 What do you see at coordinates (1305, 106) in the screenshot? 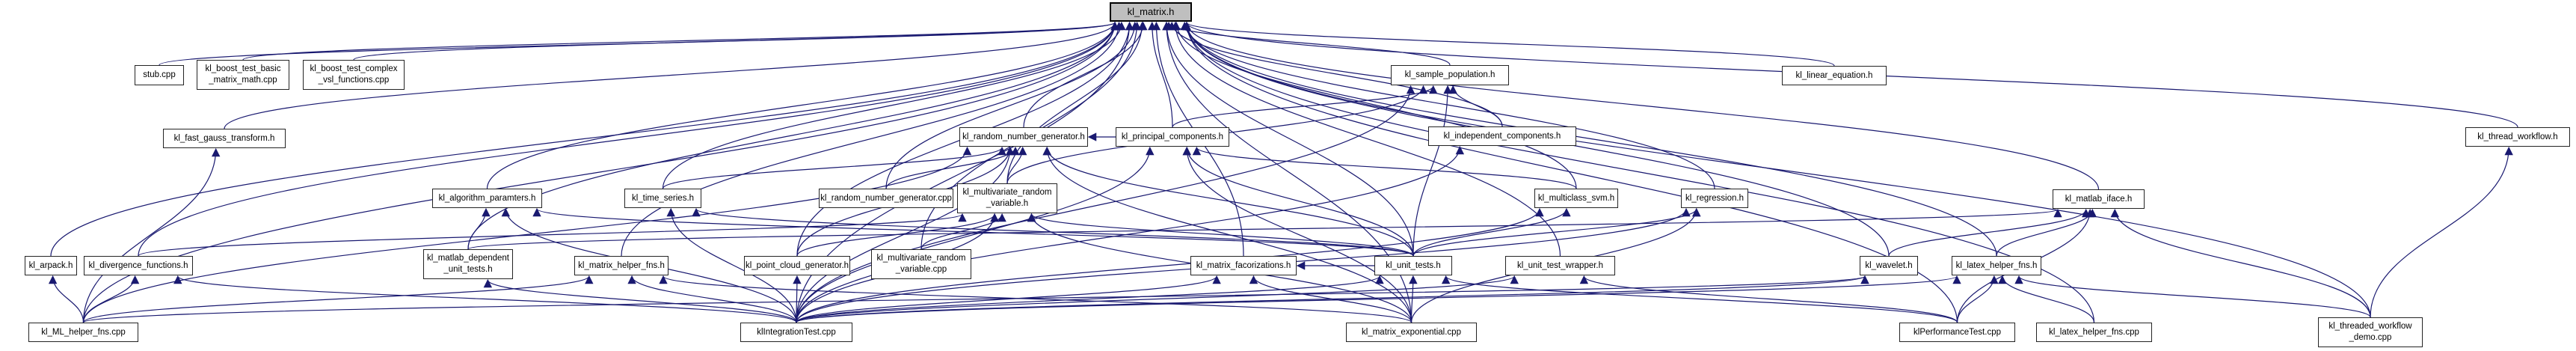
I see `edge-principal-sample_pop` at bounding box center [1305, 106].